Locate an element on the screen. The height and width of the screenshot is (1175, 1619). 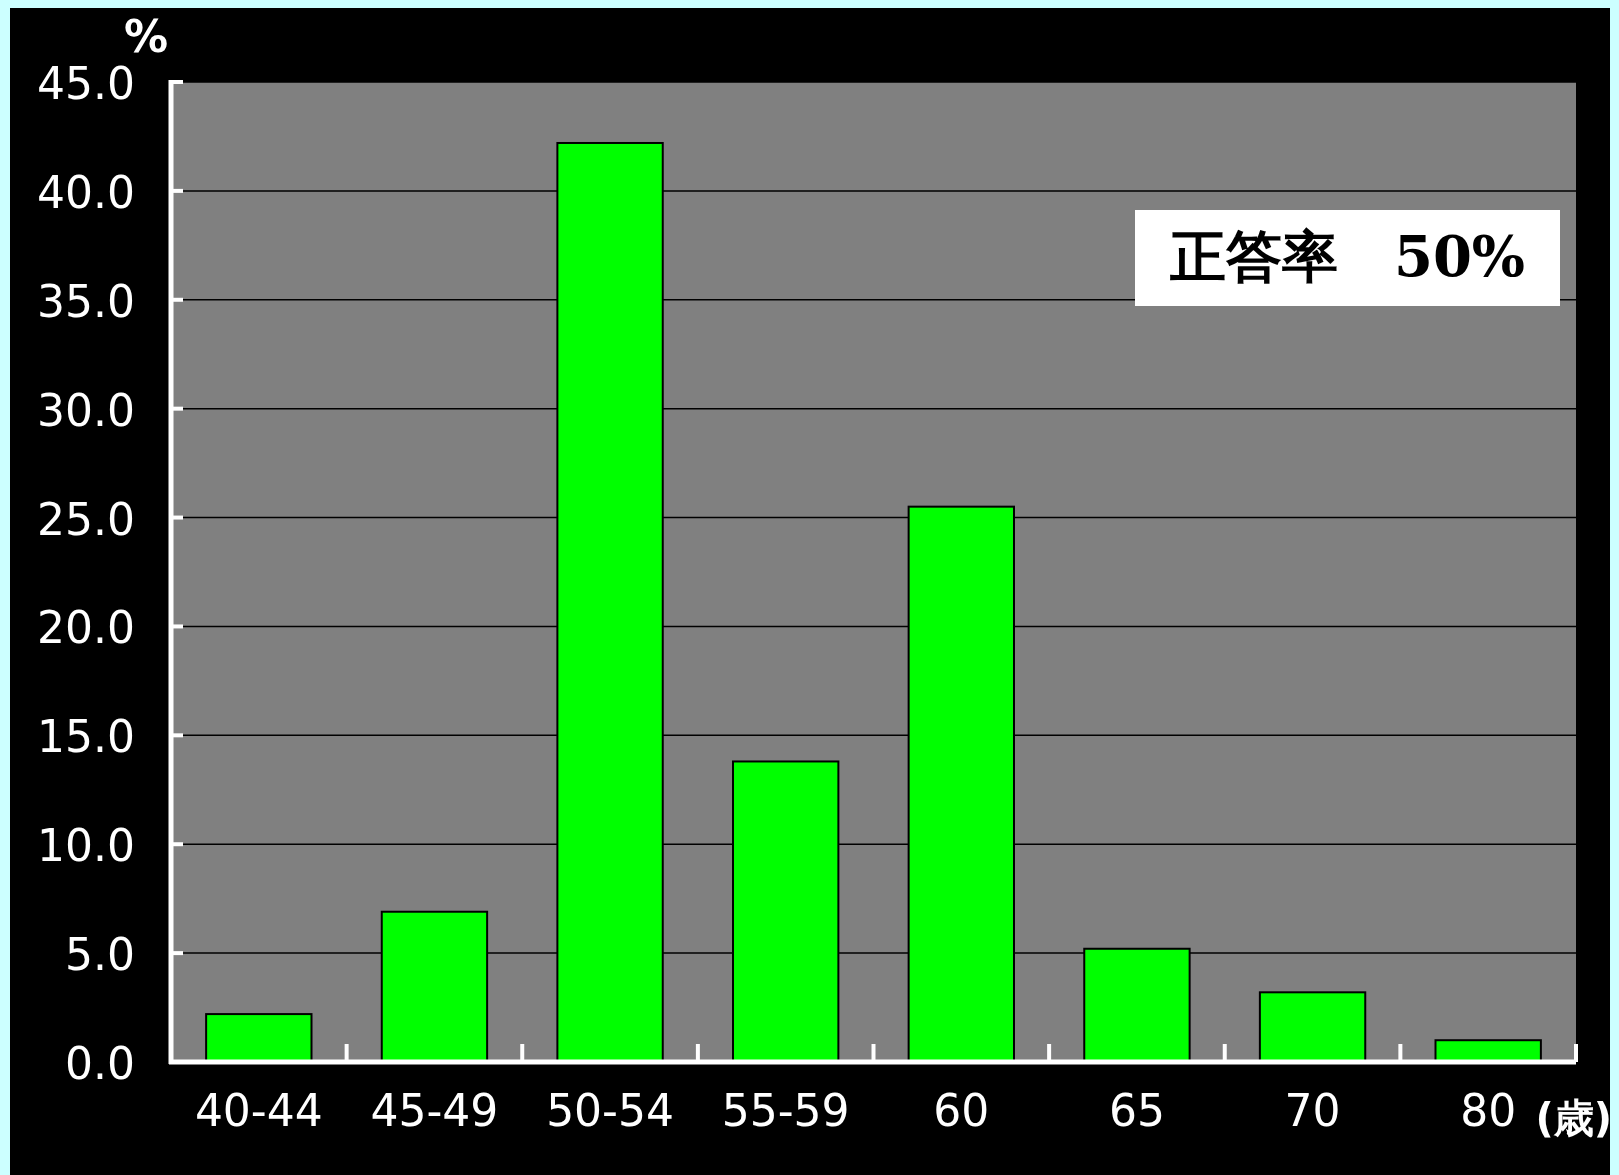
y-tick-label: 30.0 is located at coordinates (86, 410).